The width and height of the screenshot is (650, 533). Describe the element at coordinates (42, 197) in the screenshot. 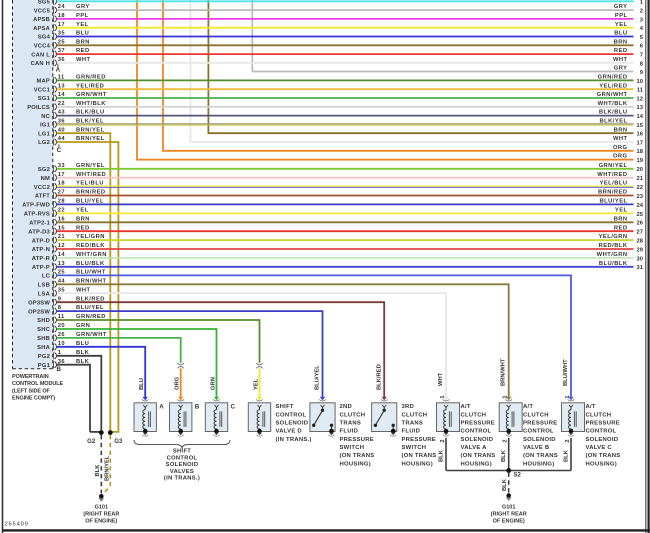

I see `svg-text: ATFT` at that location.